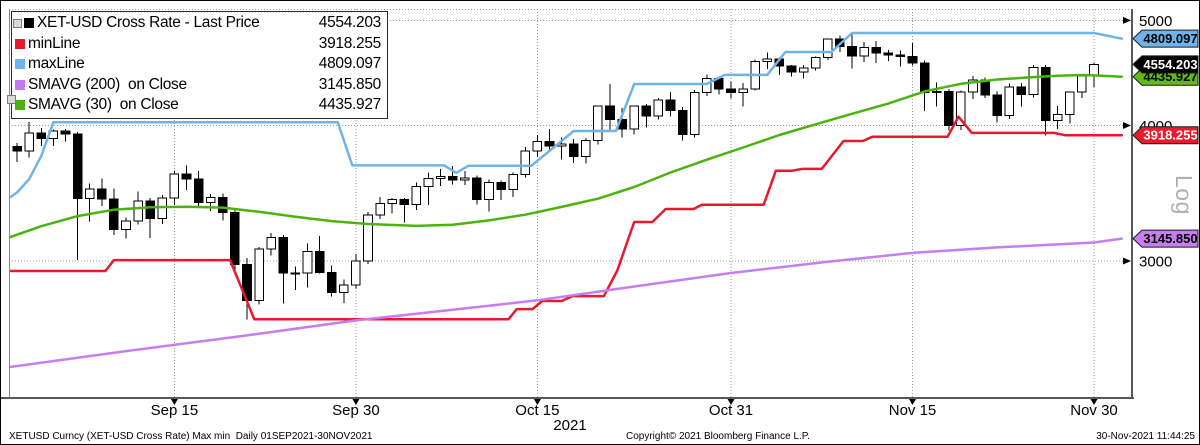  What do you see at coordinates (1145, 436) in the screenshot?
I see `footer-timestamp: 30-Nov-2021 11:44:25` at bounding box center [1145, 436].